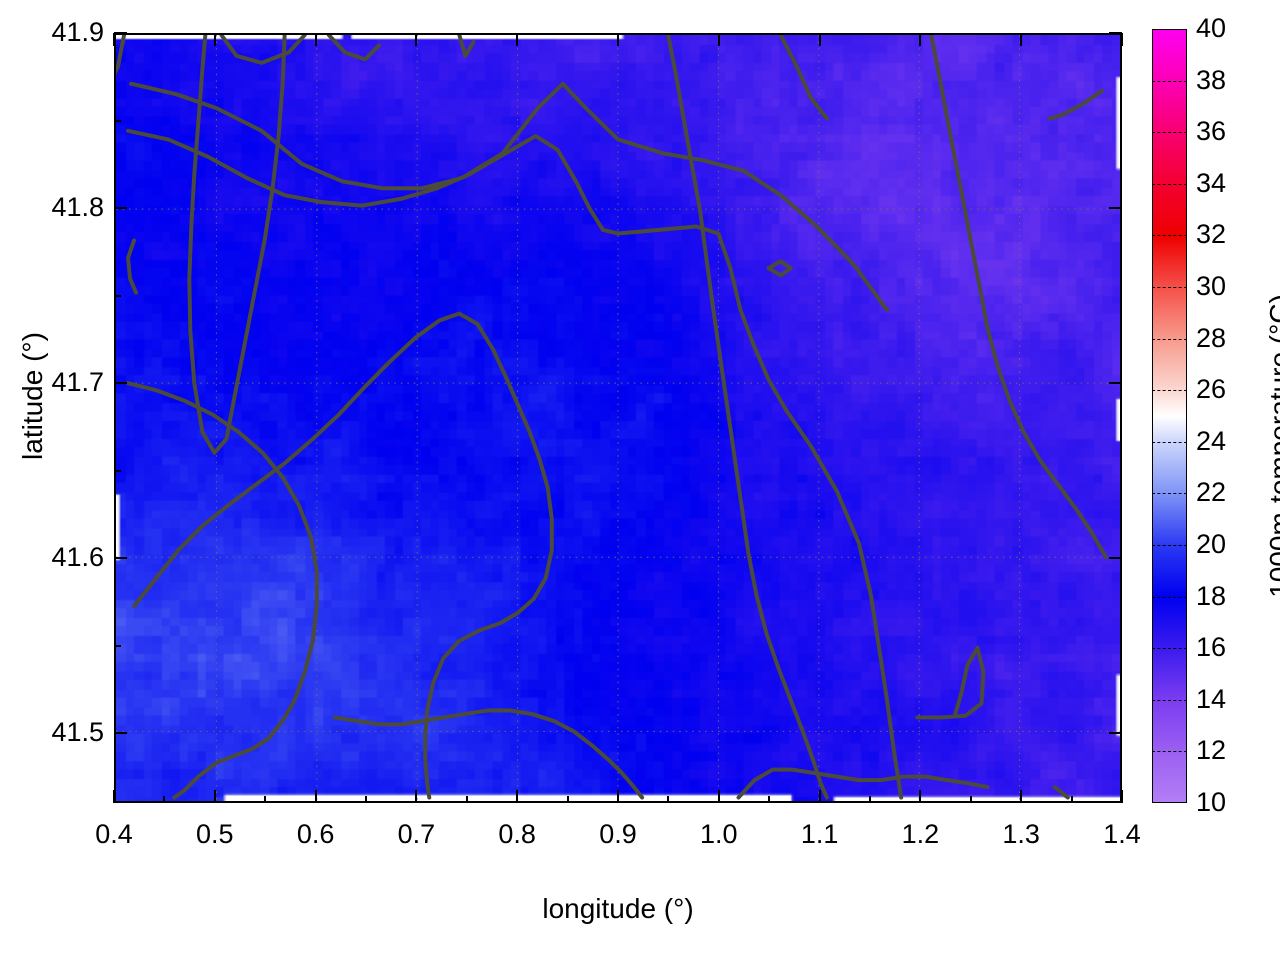 The width and height of the screenshot is (1280, 960). Describe the element at coordinates (1211, 440) in the screenshot. I see `colorbar-tick-label: 24` at that location.